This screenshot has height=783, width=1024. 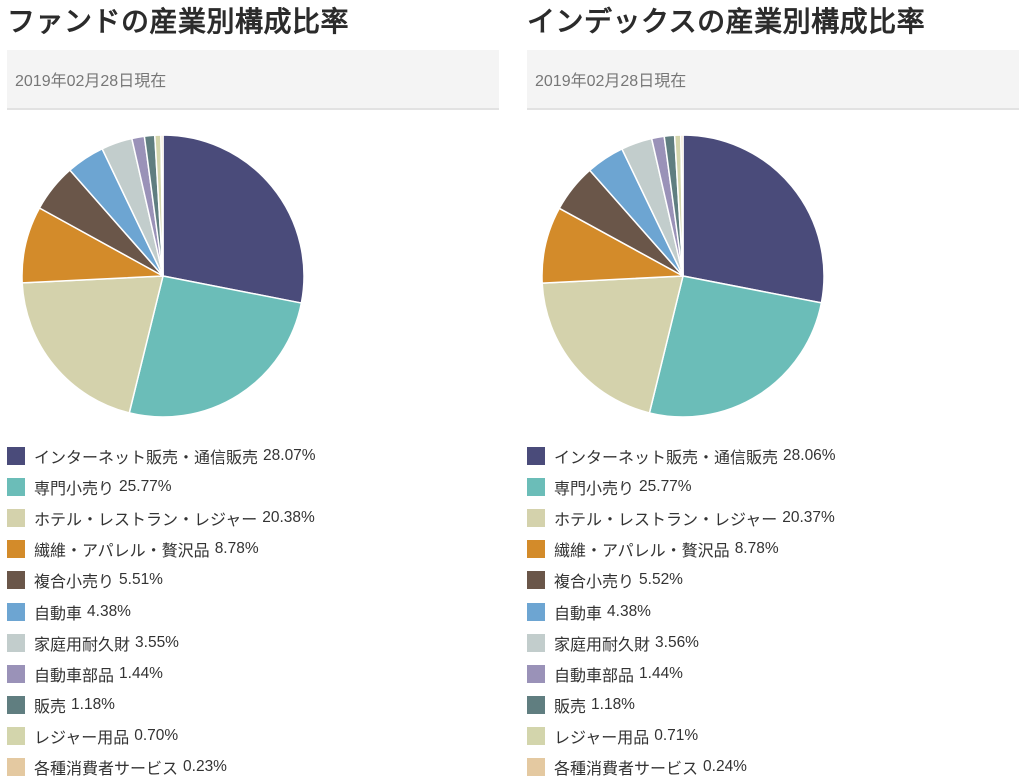 I want to click on fund-pie-chart, so click(x=163, y=276).